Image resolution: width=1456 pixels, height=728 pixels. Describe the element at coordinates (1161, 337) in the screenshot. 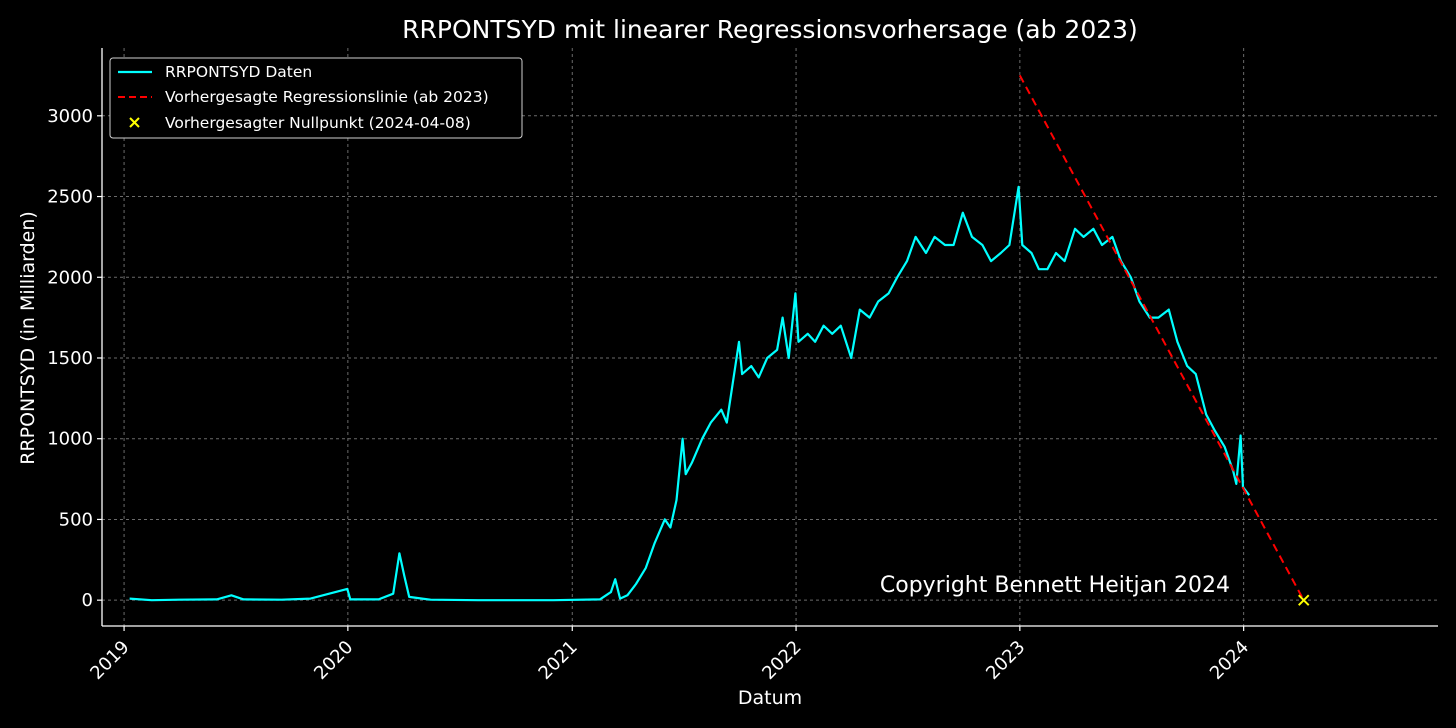

I see `series-line-regression` at that location.